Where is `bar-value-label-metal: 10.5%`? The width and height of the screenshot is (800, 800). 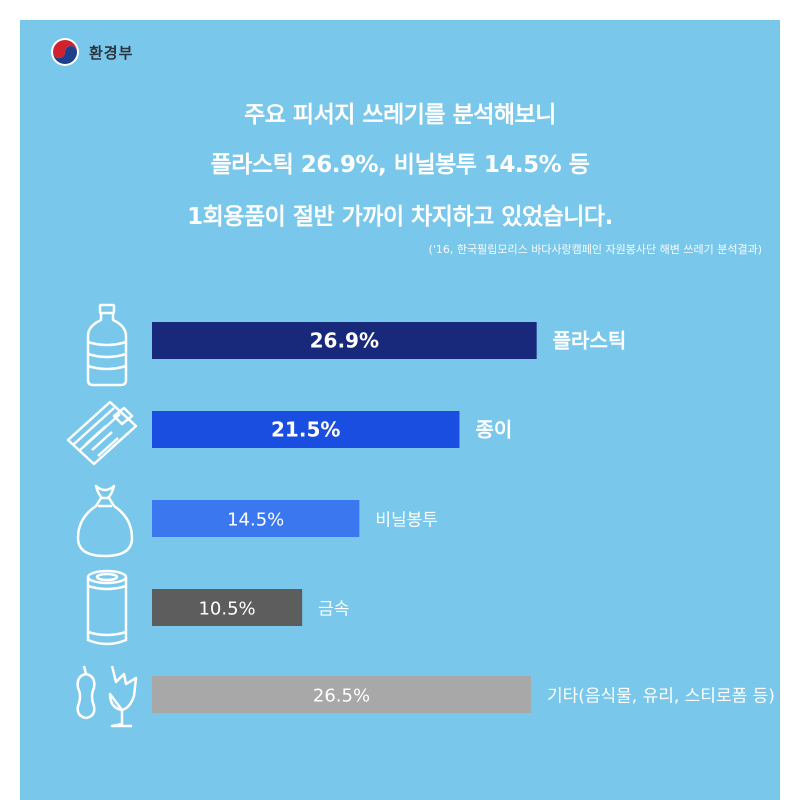
bar-value-label-metal: 10.5% is located at coordinates (226, 609).